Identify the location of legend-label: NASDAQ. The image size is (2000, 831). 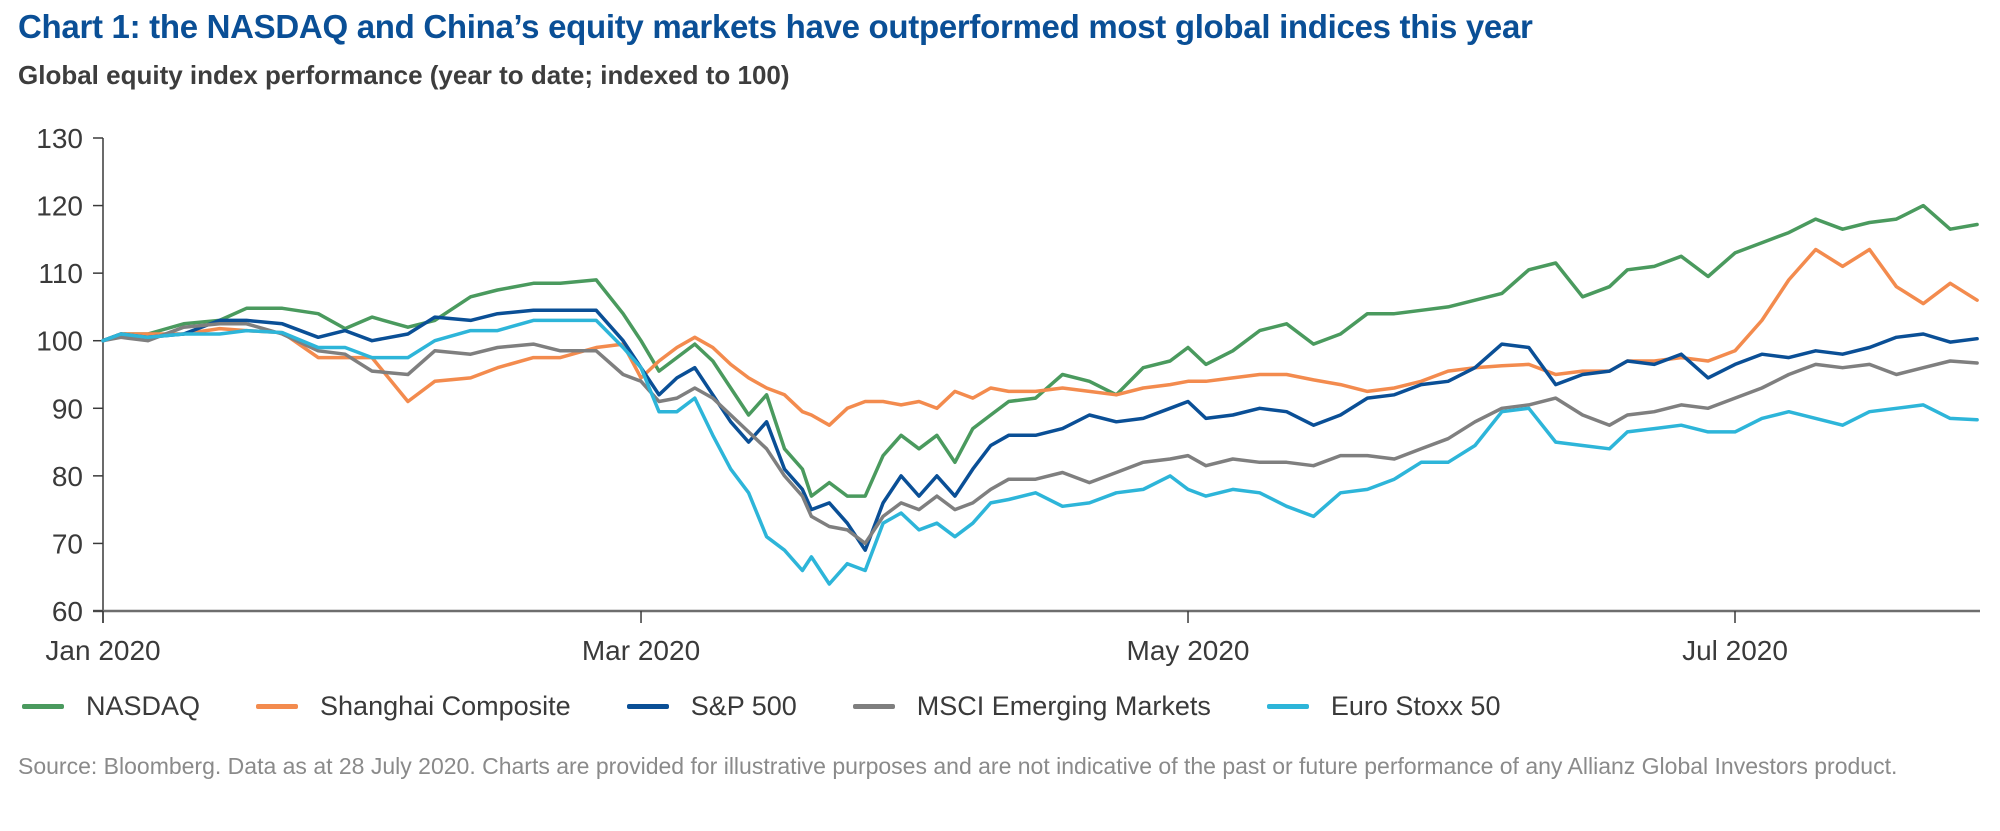
(143, 705).